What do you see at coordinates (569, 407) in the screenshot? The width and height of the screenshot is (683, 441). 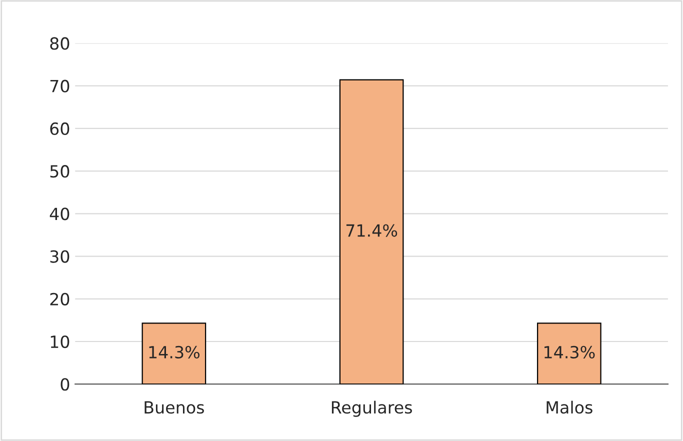 I see `x-tick-label: Malos` at bounding box center [569, 407].